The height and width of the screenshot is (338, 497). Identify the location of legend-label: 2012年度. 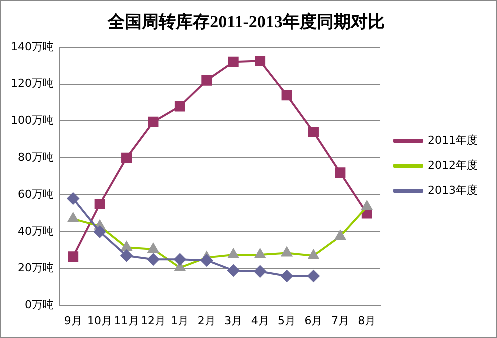
(453, 165).